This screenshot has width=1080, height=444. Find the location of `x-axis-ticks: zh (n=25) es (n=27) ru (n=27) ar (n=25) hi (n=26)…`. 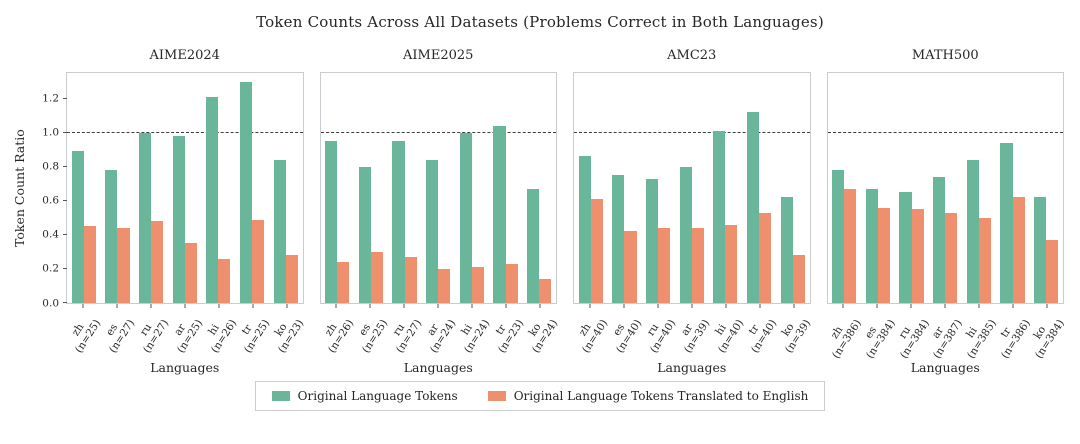

x-axis-ticks: zh (n=25) es (n=27) ru (n=27) ar (n=25) hi (n=26)… is located at coordinates (186, 333).